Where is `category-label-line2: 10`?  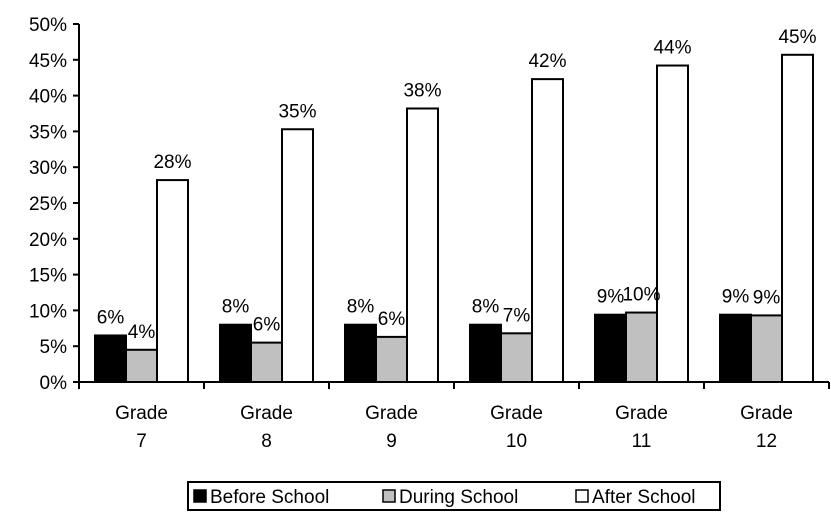
category-label-line2: 10 is located at coordinates (516, 441).